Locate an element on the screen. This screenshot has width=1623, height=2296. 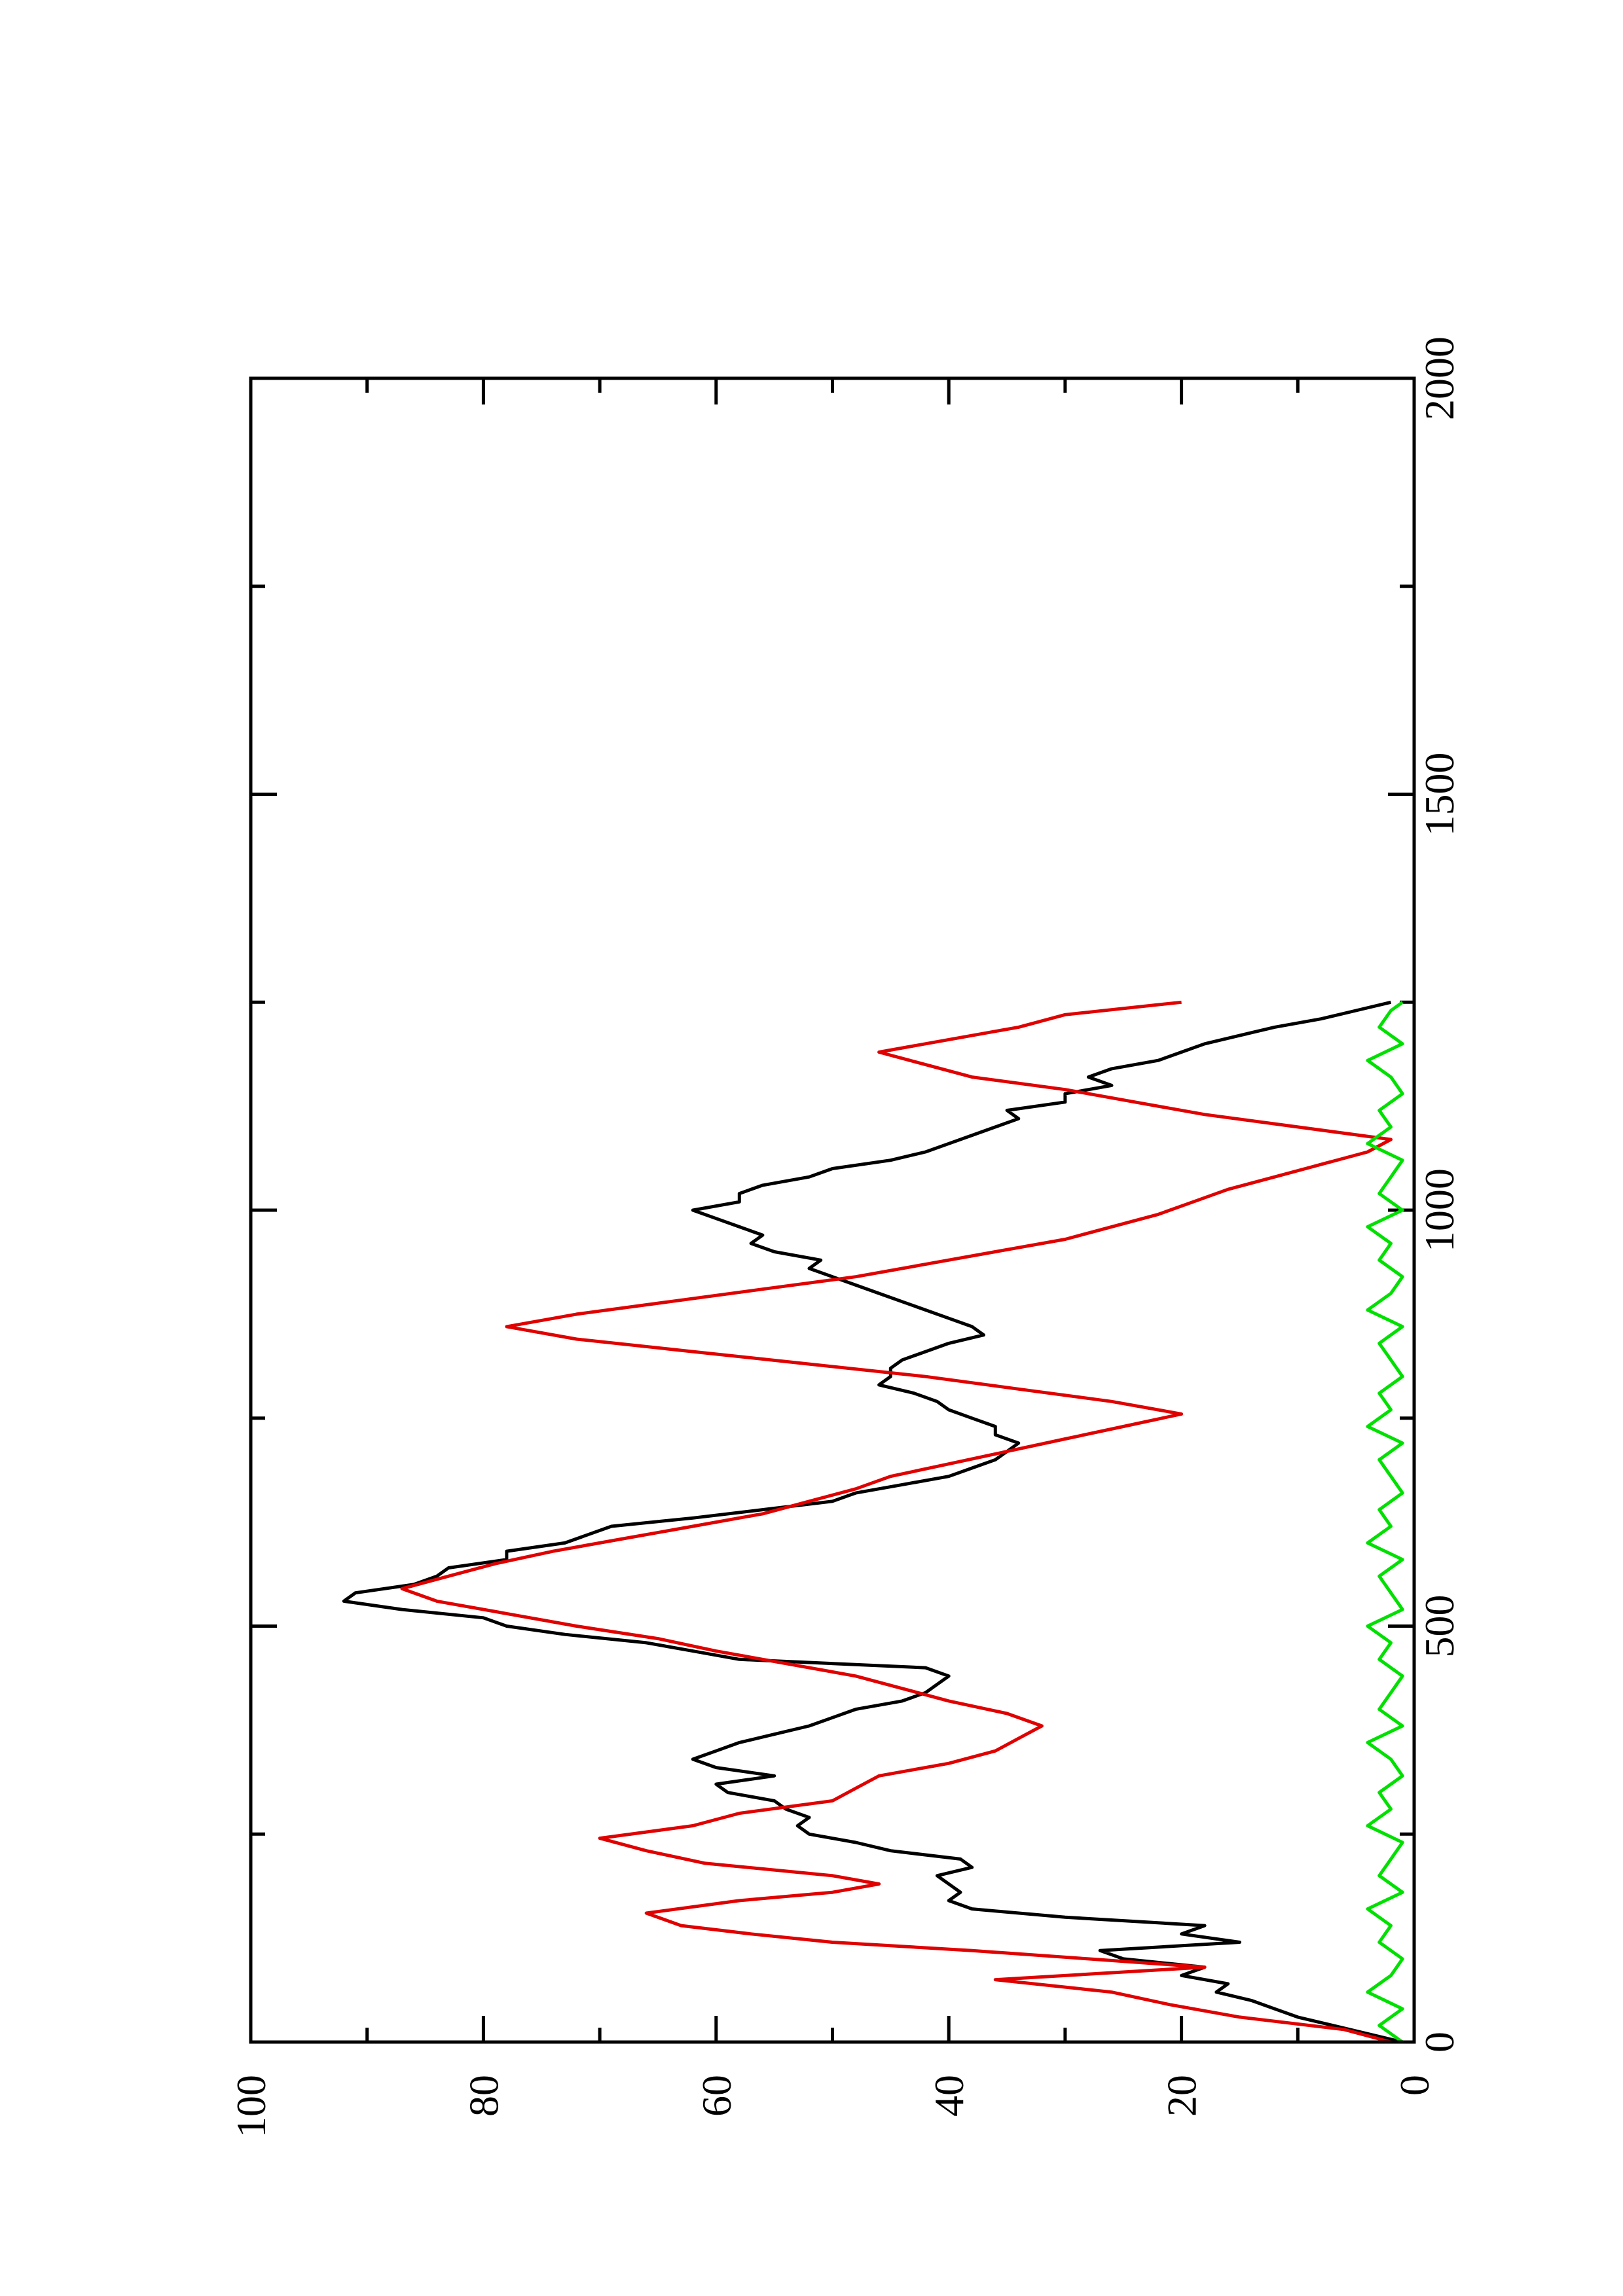
y-tick-label: 20 is located at coordinates (1182, 2096).